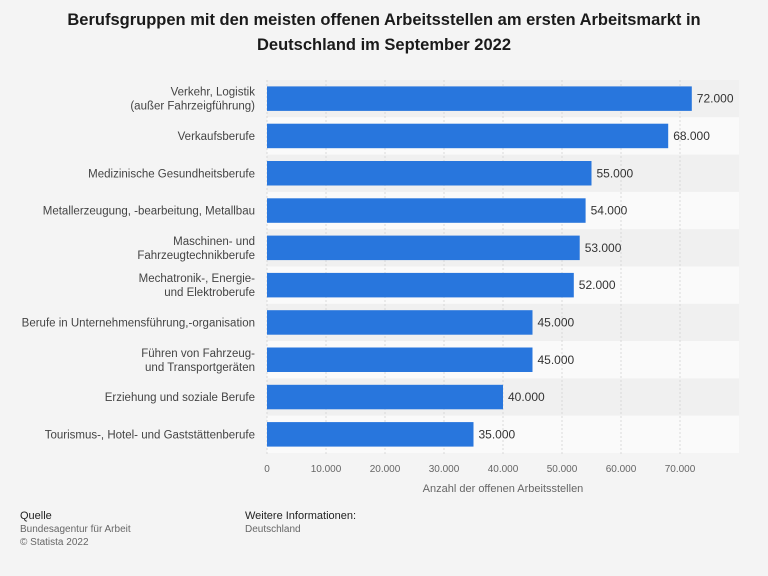  What do you see at coordinates (196, 249) in the screenshot?
I see `category-label: Maschinen- und Fahrzeugtechnikberufe` at bounding box center [196, 249].